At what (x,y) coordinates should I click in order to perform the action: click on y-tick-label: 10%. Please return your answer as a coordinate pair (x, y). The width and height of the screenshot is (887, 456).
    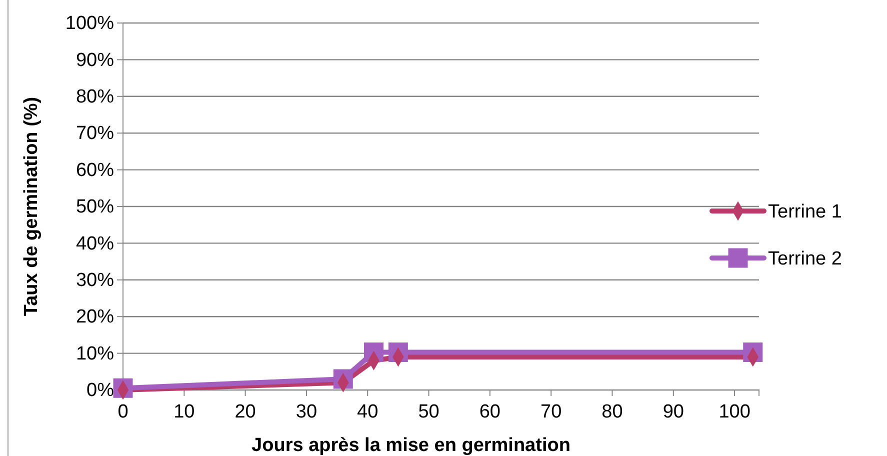
    Looking at the image, I should click on (95, 353).